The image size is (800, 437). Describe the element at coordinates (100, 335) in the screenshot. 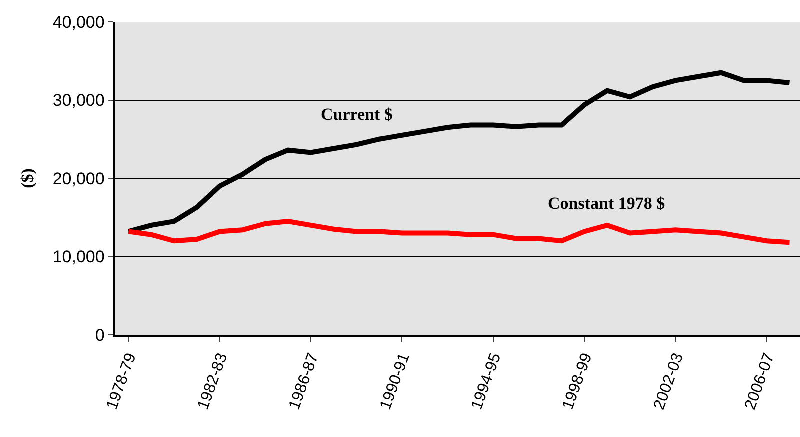

I see `y-tick-label: 0` at that location.